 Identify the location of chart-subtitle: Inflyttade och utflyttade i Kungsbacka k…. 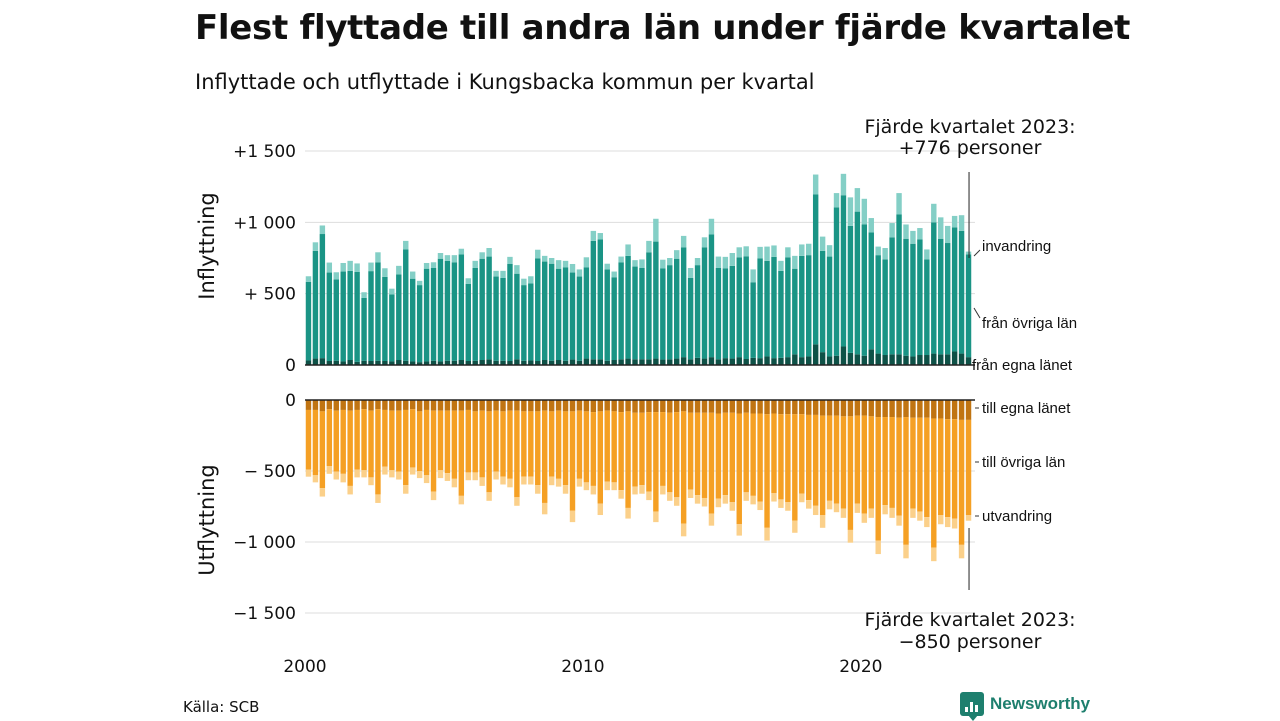
(505, 82).